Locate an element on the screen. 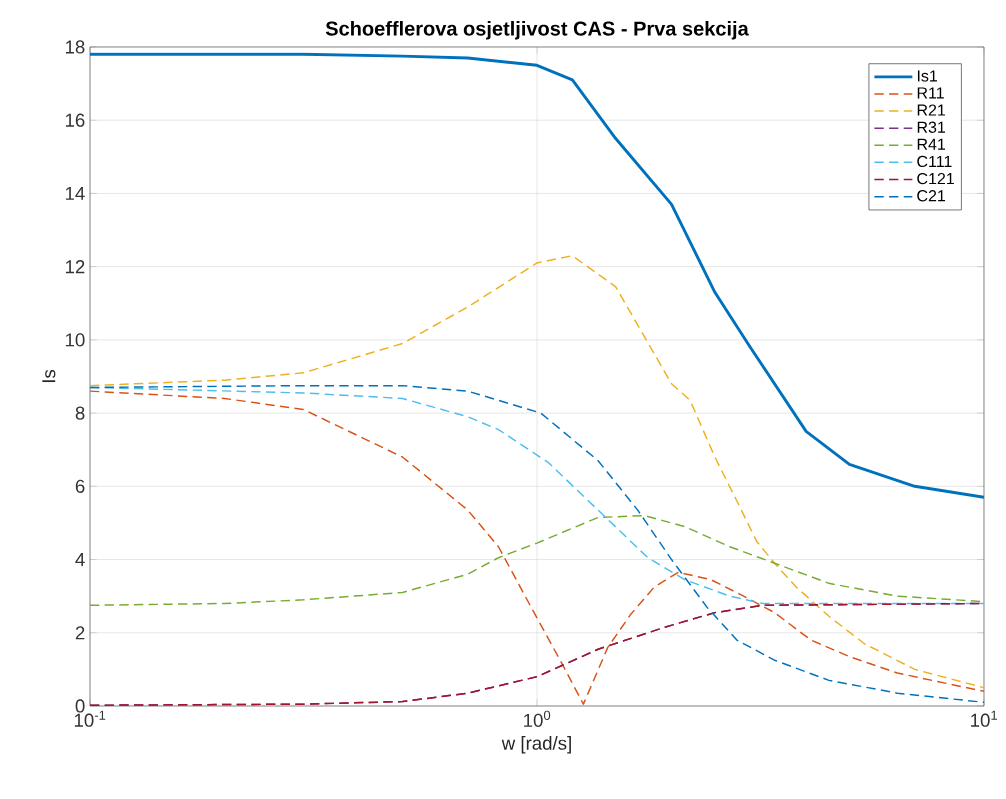 This screenshot has height=799, width=1006. x-tick-label: 10$^{1}$ is located at coordinates (984, 718).